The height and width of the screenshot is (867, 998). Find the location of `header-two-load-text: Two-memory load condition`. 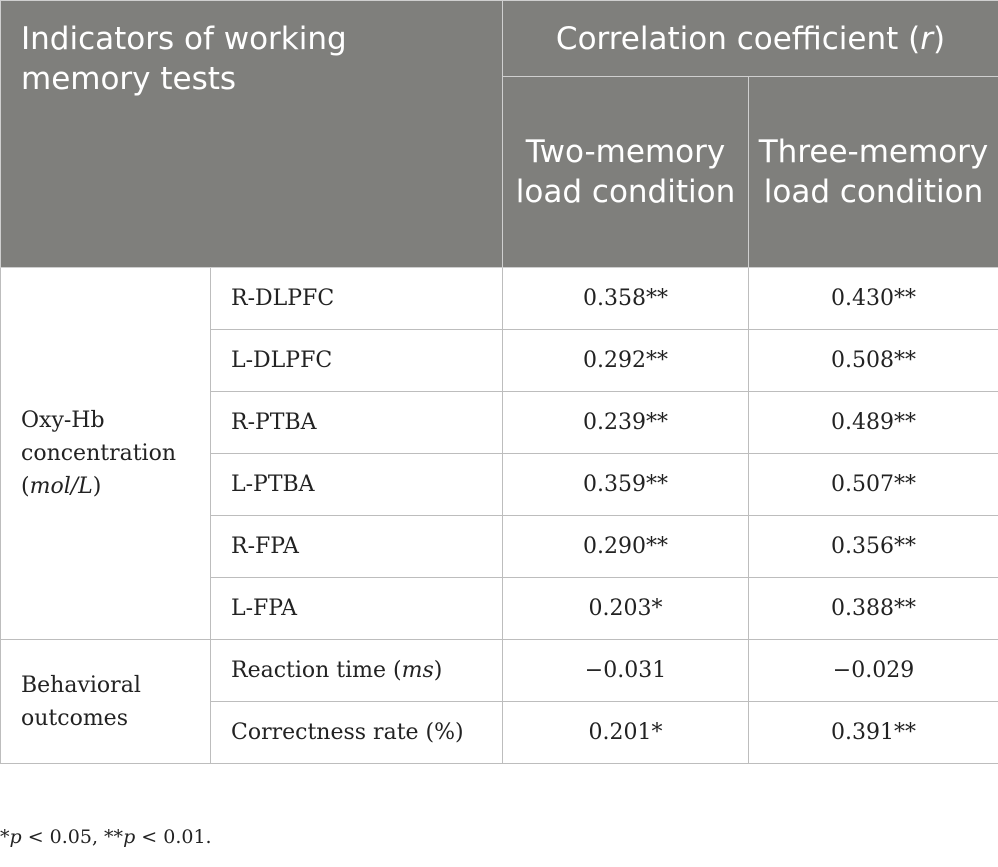

header-two-load-text: Two-memory load condition is located at coordinates (625, 172).